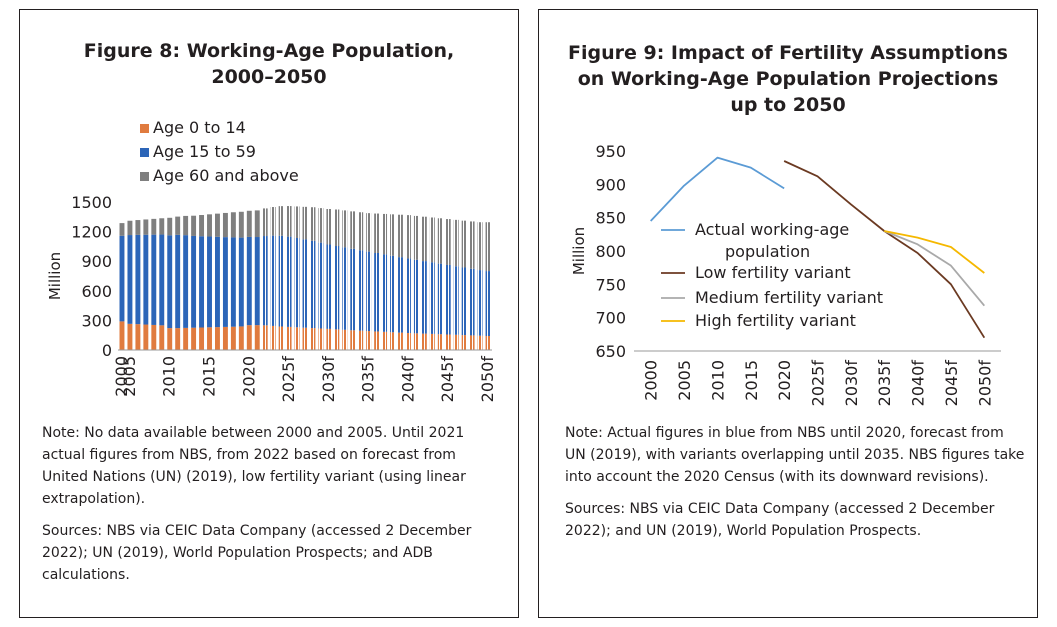 The width and height of the screenshot is (1057, 627). I want to click on bar-age-0-to-14-2043f, so click(432, 341).